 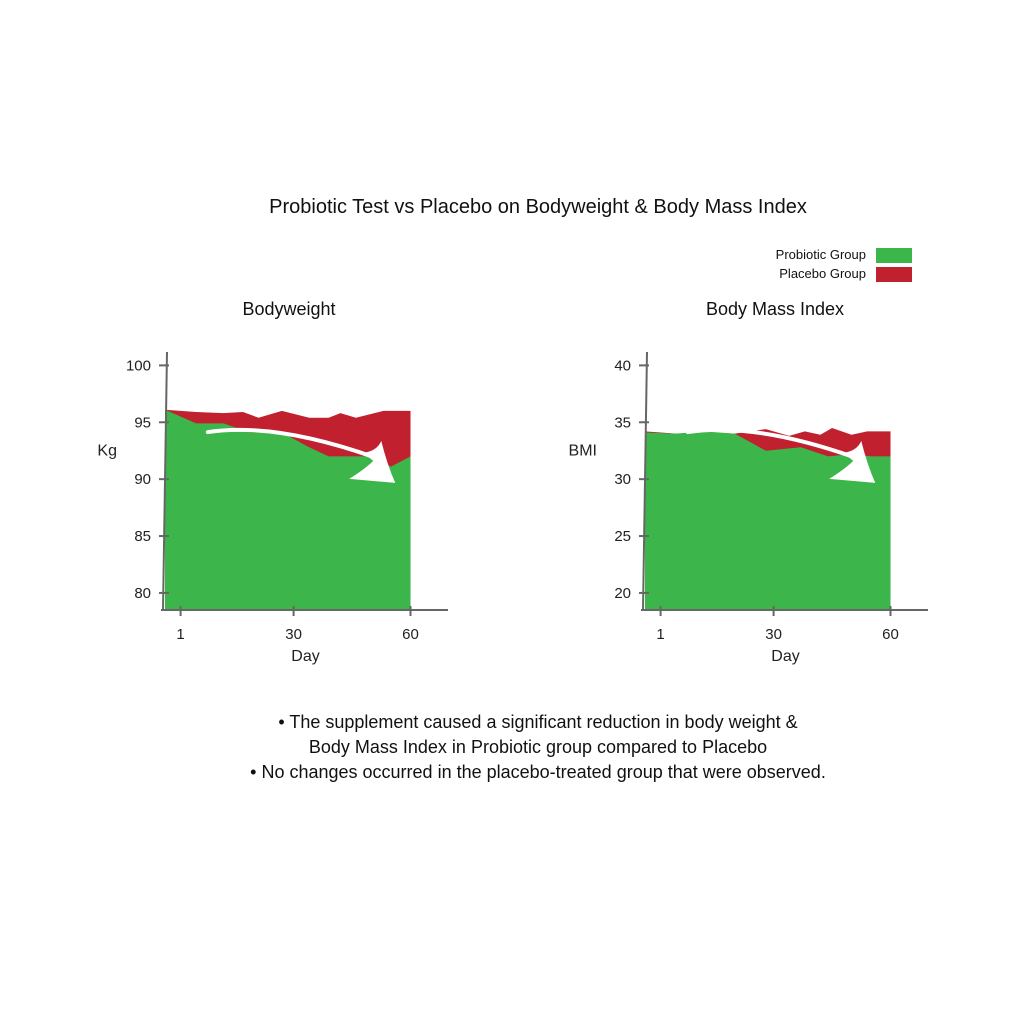 I want to click on bodyweight-chart: 80 85 90 95 100 1 30 60 Day Kg, so click(x=272, y=508).